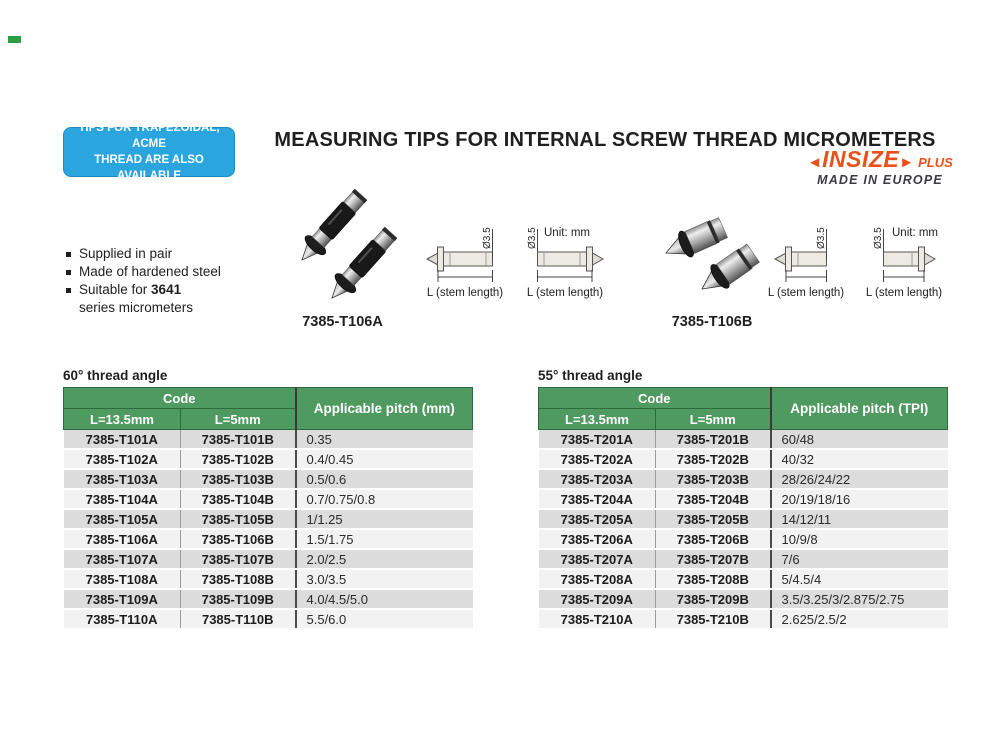 The image size is (1000, 736). I want to click on code-a-cell: 7385-T203A, so click(597, 479).